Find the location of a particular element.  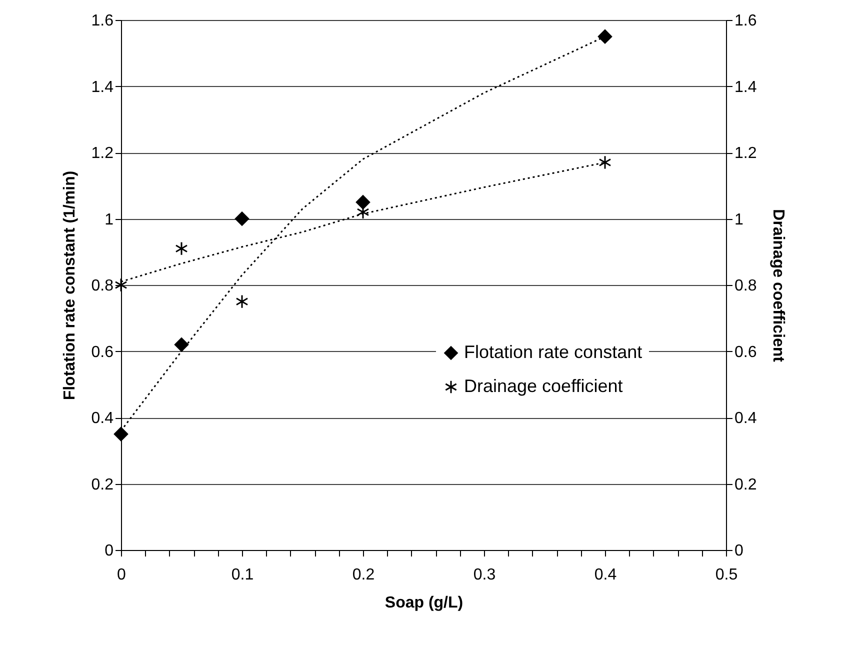

y2-tick-label: 0.4 is located at coordinates (745, 418).